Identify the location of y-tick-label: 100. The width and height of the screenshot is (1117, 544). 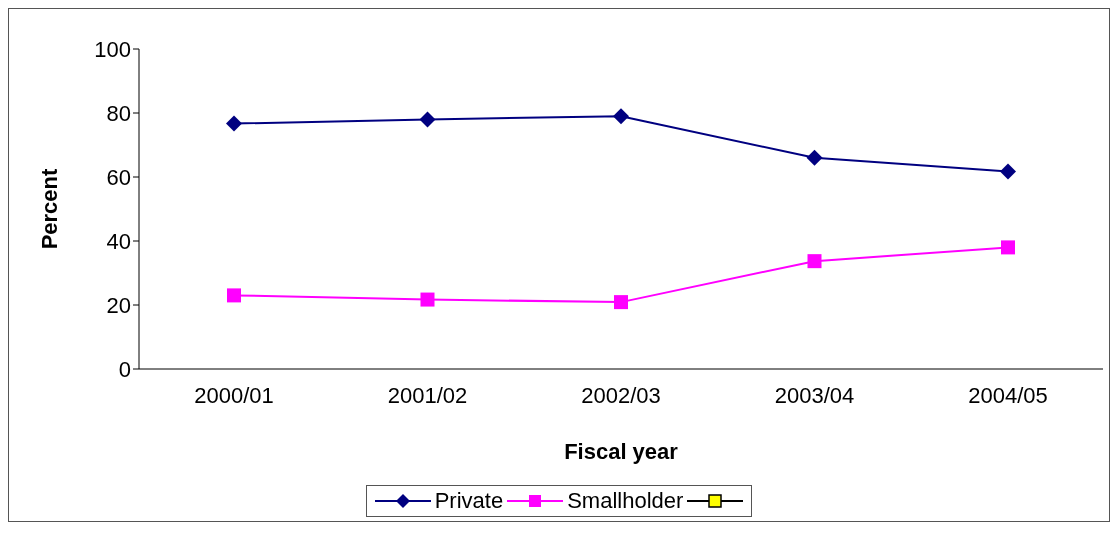
(112, 49).